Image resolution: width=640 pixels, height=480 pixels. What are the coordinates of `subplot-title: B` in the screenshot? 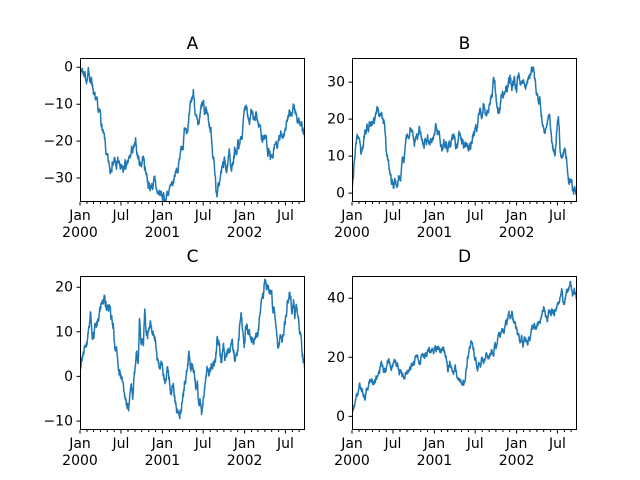 It's located at (465, 44).